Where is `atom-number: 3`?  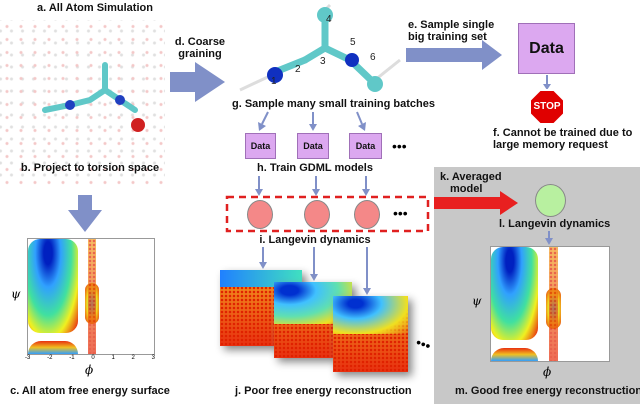 atom-number: 3 is located at coordinates (323, 61).